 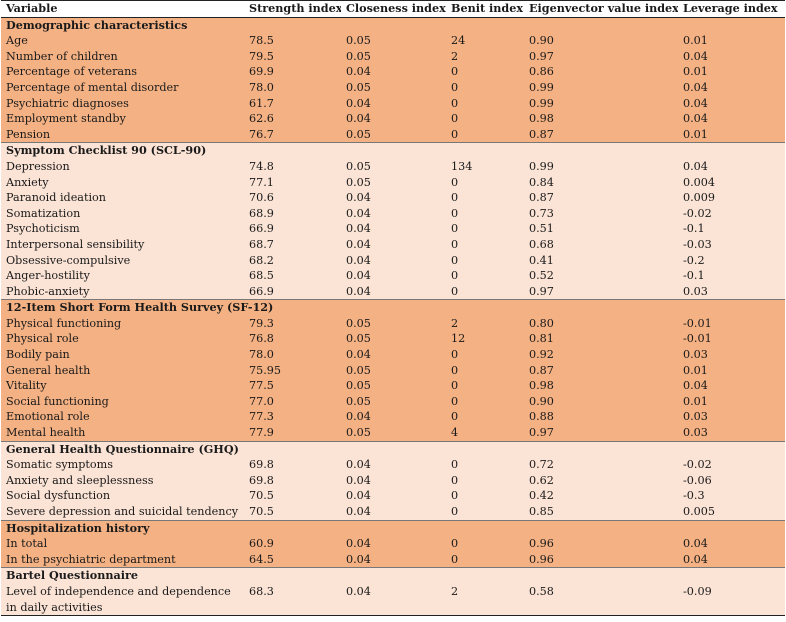 I want to click on cell-strength: 69.8, so click(x=292, y=465).